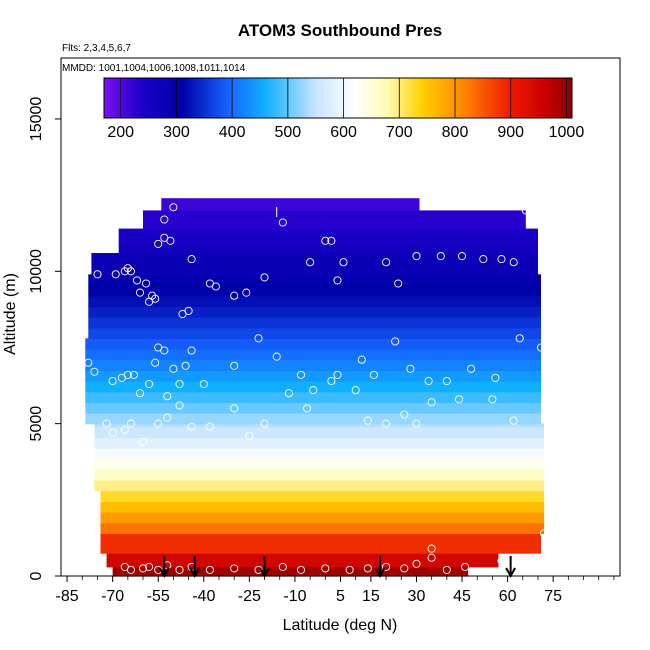 The height and width of the screenshot is (650, 650). Describe the element at coordinates (294, 596) in the screenshot. I see `x-tick-label: -10` at that location.